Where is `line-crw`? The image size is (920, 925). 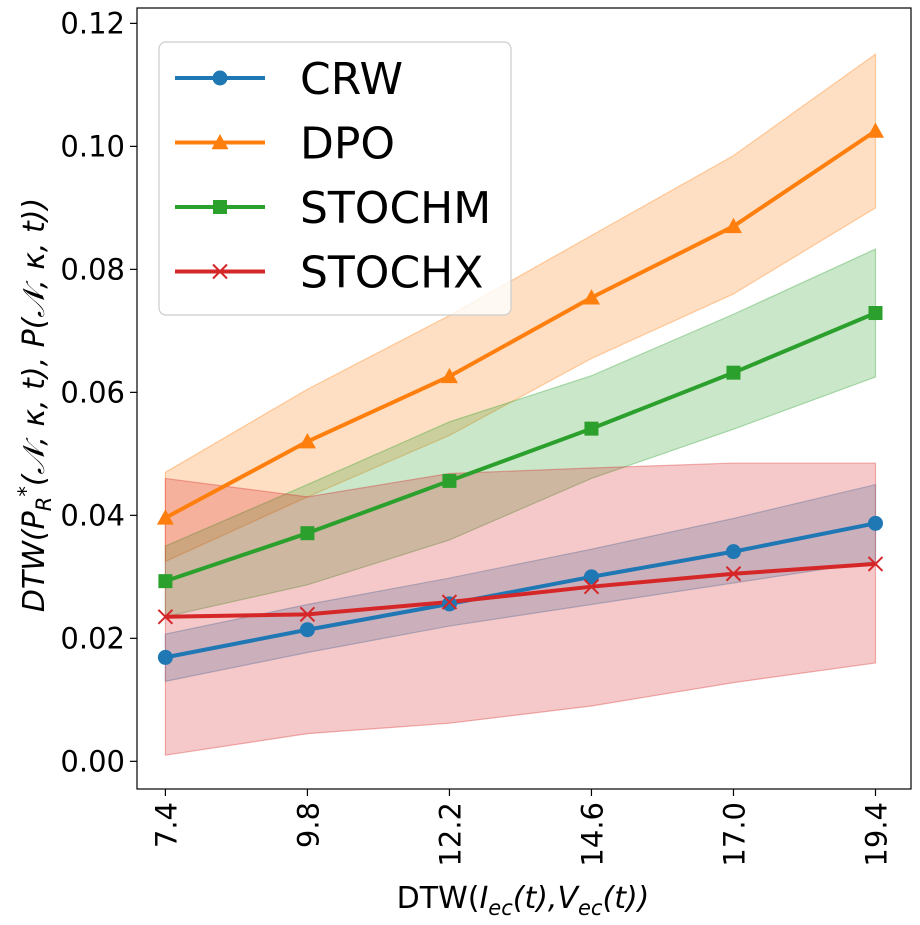
line-crw is located at coordinates (520, 590).